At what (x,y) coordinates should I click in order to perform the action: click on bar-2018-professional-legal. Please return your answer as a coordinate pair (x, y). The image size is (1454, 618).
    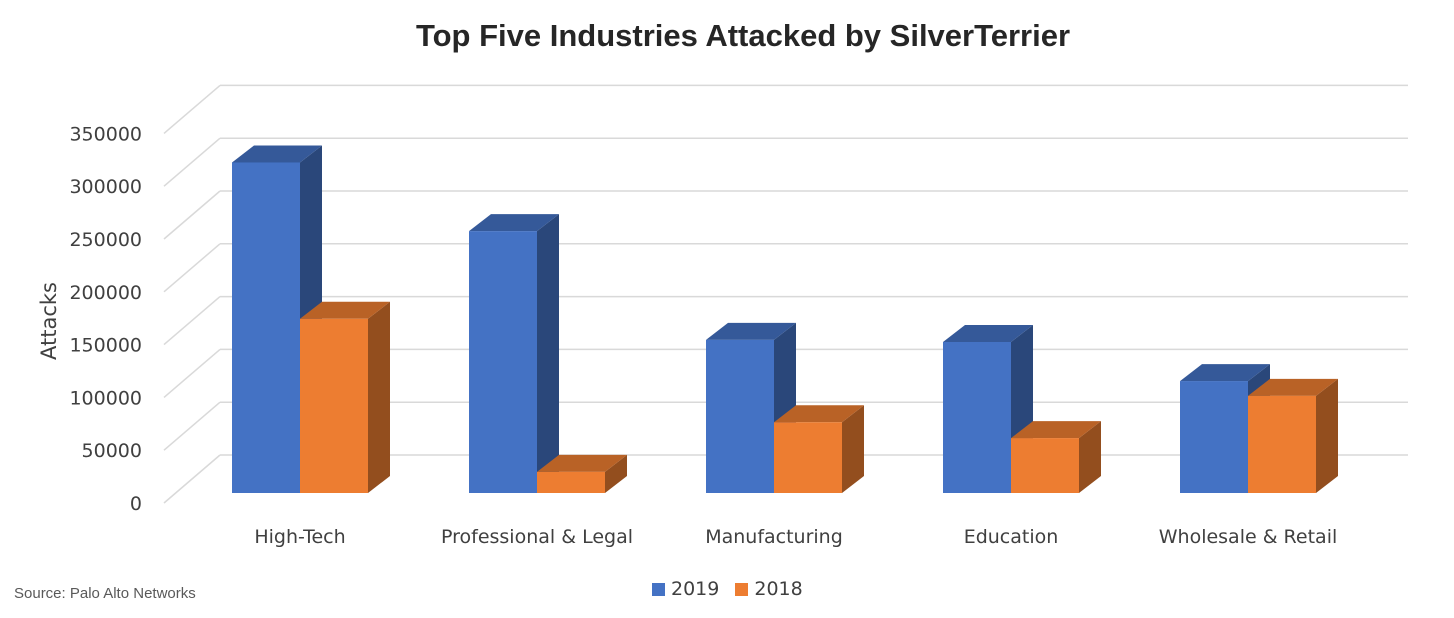
    Looking at the image, I should click on (582, 473).